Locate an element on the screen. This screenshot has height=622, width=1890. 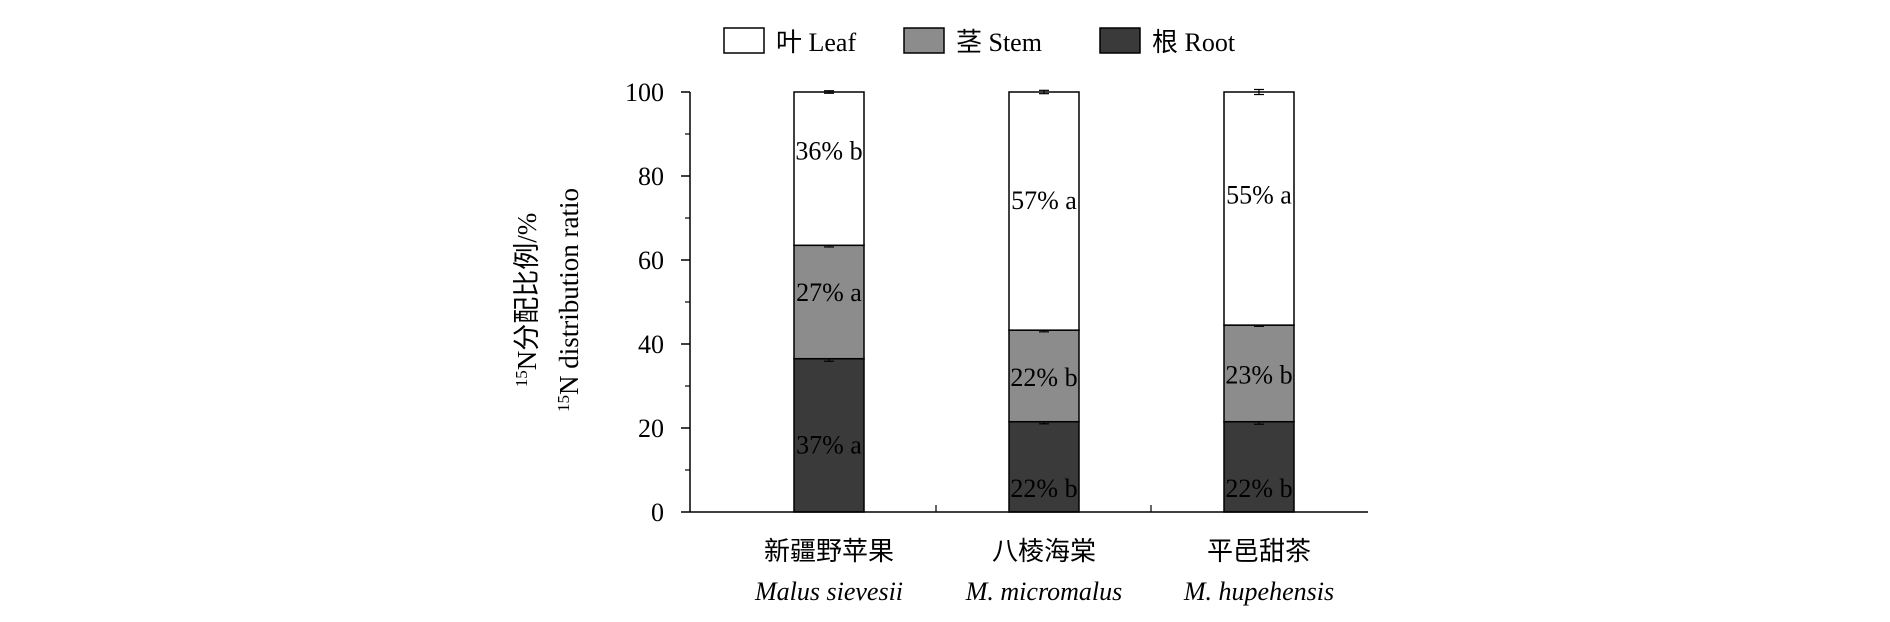
data-label: 36% b is located at coordinates (828, 151).